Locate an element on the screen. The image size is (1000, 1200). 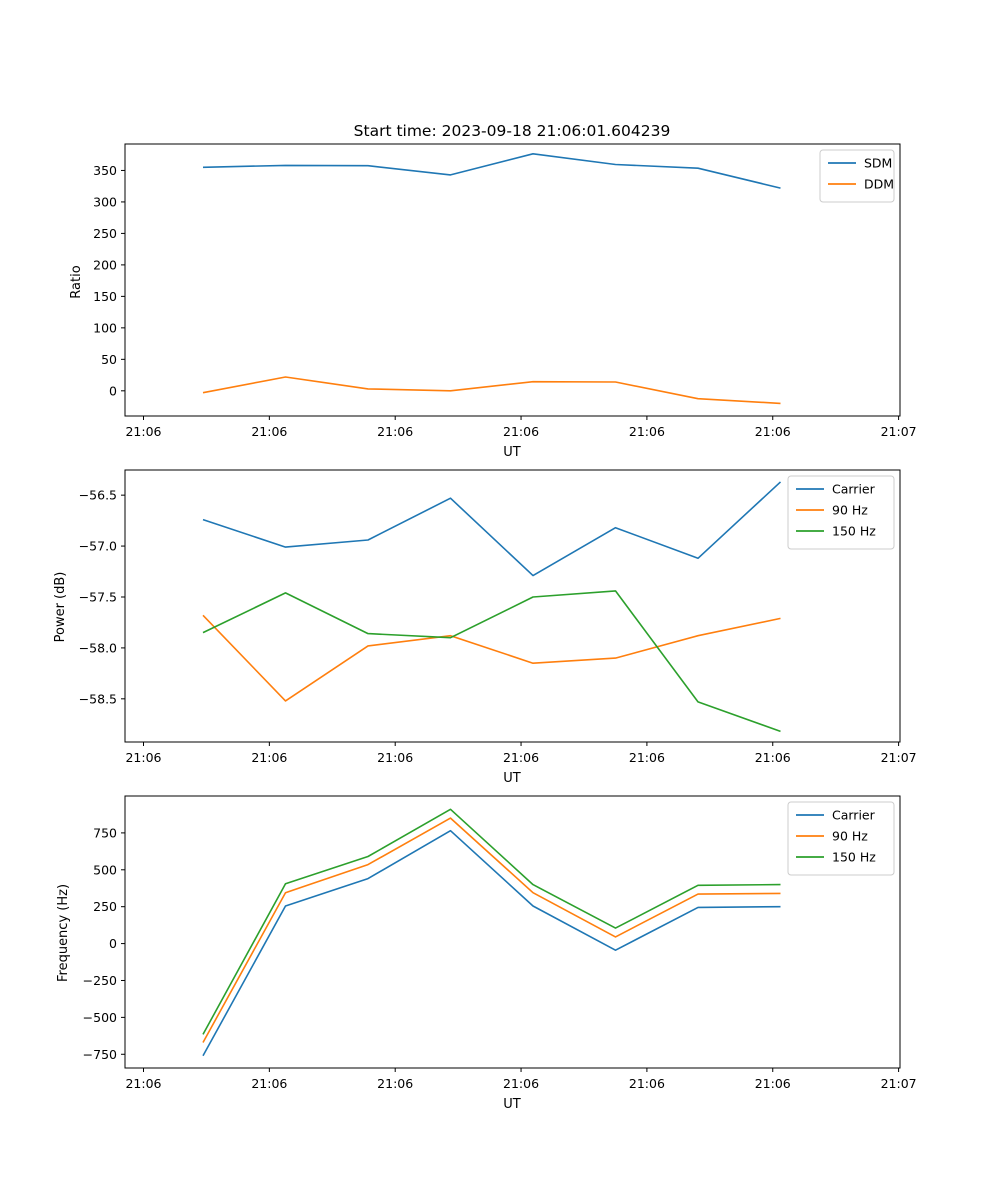
series-line-sdm is located at coordinates (491, 171).